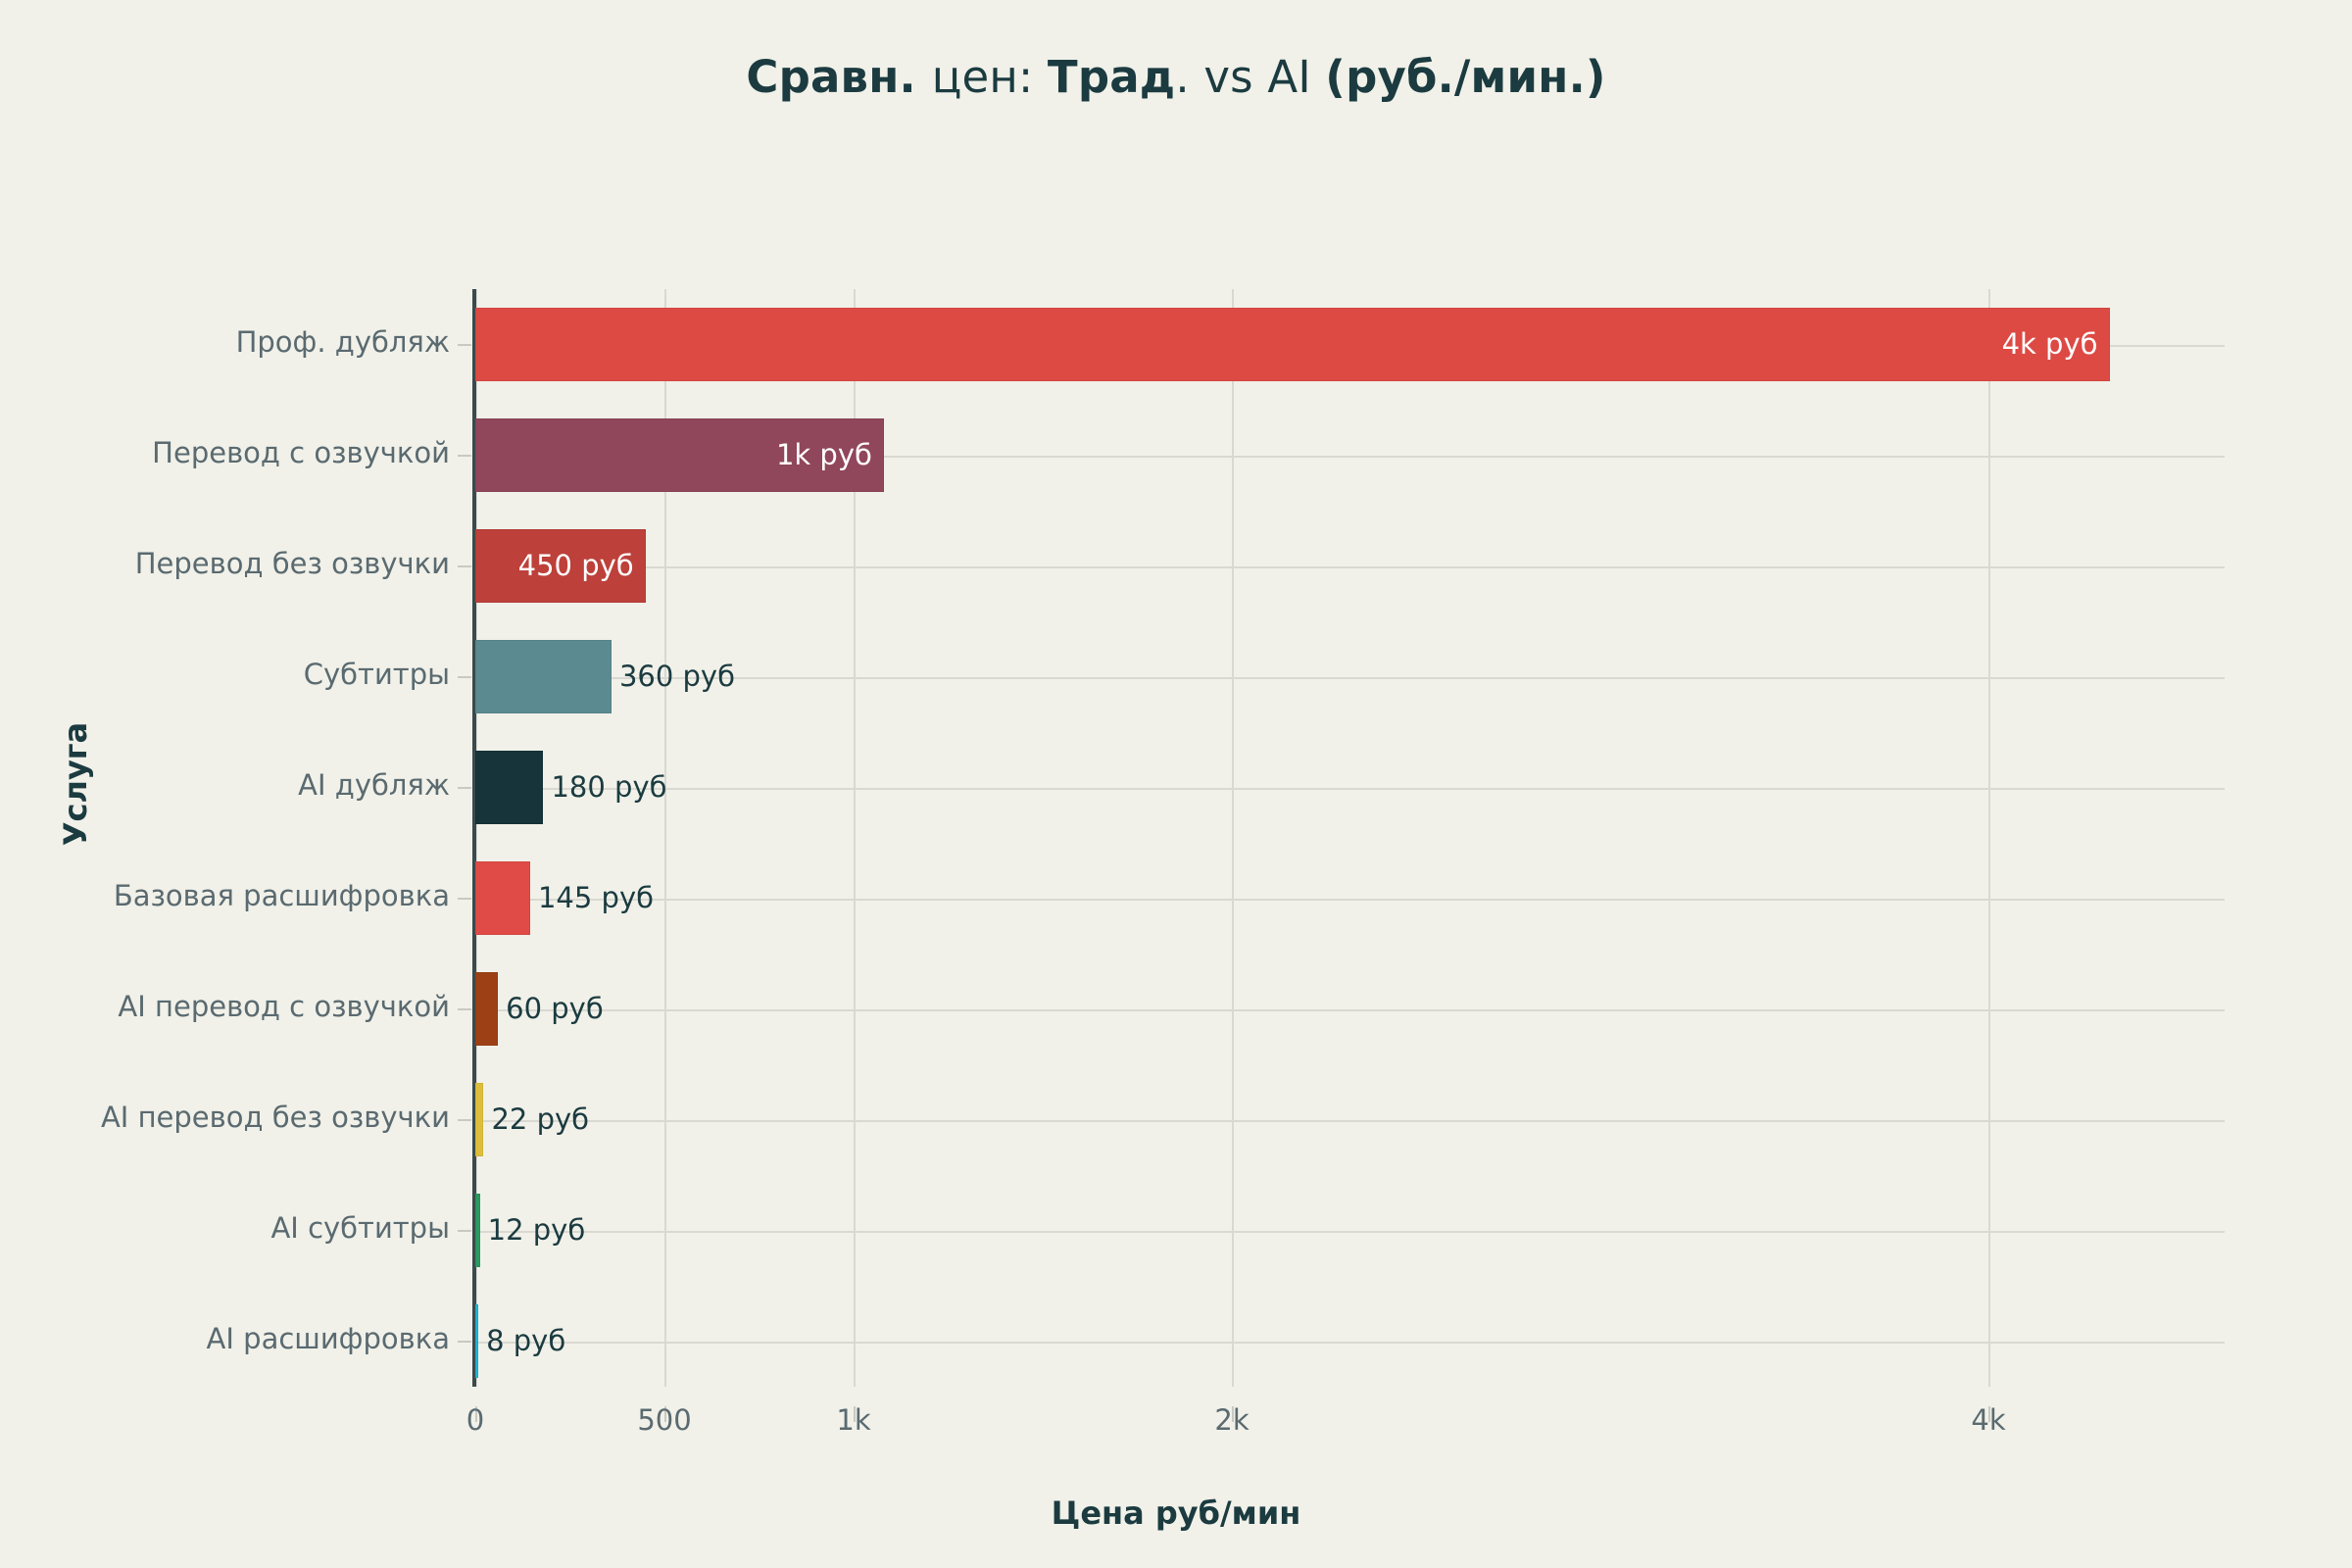 The height and width of the screenshot is (1568, 2352). I want to click on bar-value-label: 12 руб, so click(536, 1230).